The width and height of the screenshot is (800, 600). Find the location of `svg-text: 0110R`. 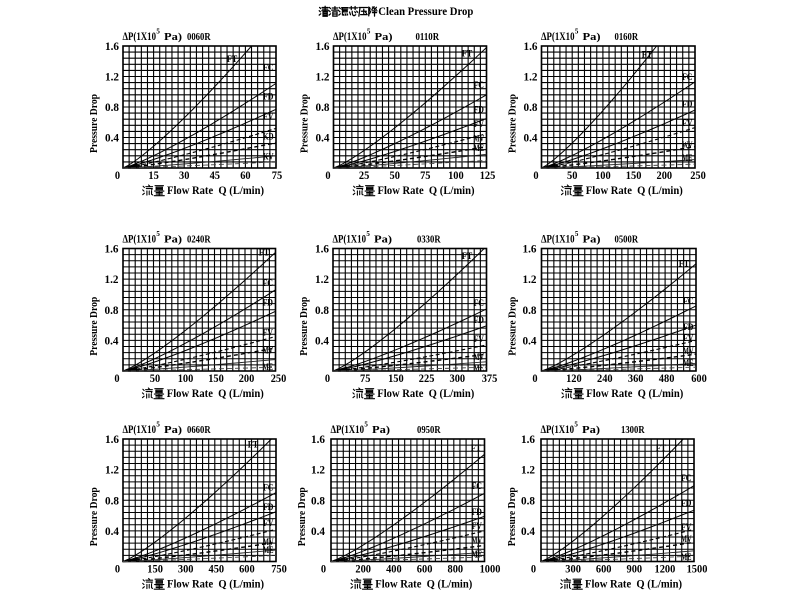

svg-text: 0110R is located at coordinates (428, 37).